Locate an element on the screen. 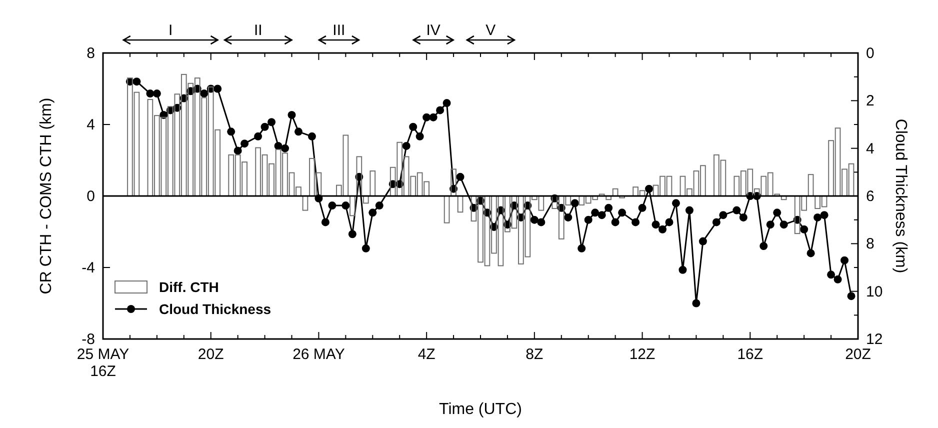  y-tick-label: -4 is located at coordinates (88, 268).